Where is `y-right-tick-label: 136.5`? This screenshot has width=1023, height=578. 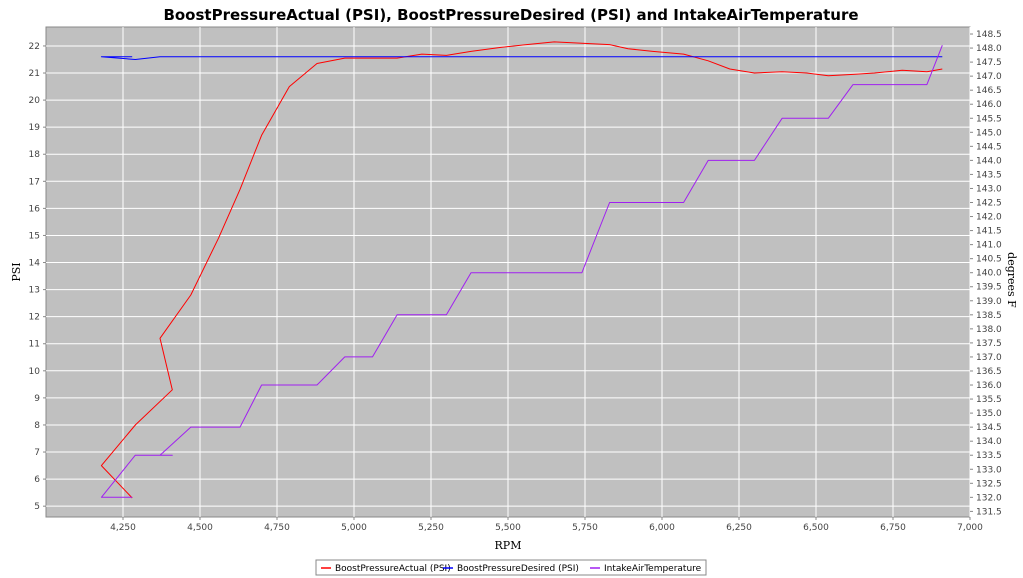
y-right-tick-label: 136.5 is located at coordinates (989, 372).